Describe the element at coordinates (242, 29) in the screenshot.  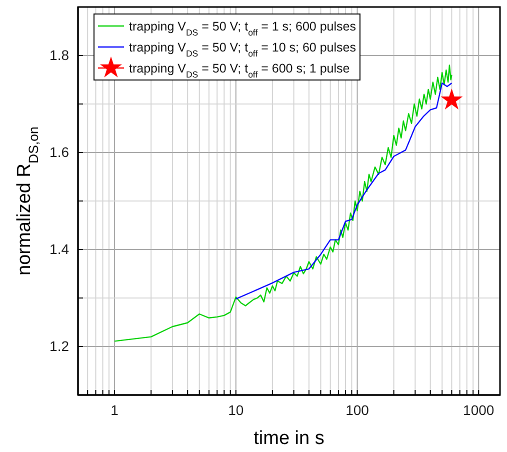
I see `legend-label: trapping V$_{DS}$ = 50 V; t$_{off}$ = 1 s; 600 pulses` at that location.